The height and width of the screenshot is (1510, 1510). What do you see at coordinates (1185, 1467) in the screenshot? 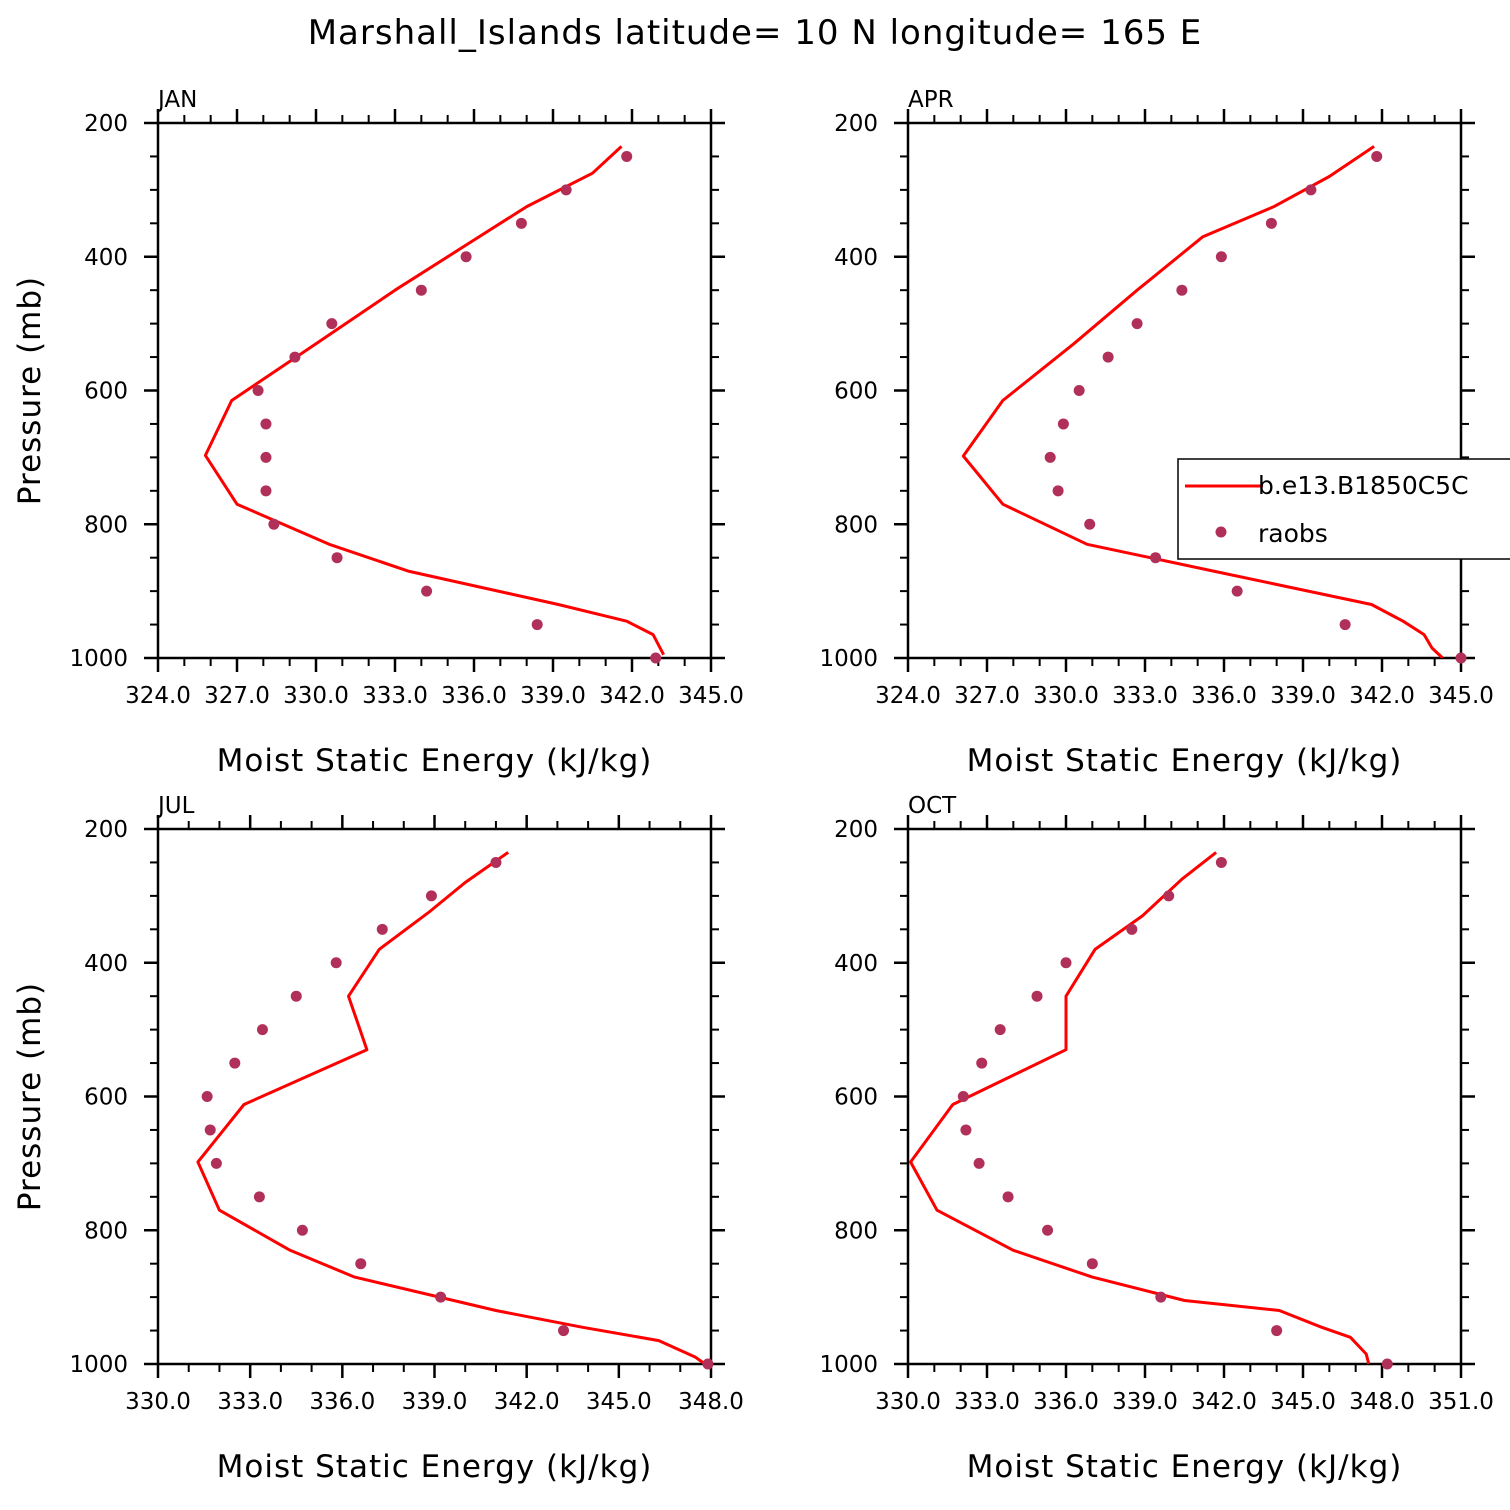
I see `x-axis-label: Moist Static Energy (kJ/kg)` at bounding box center [1185, 1467].